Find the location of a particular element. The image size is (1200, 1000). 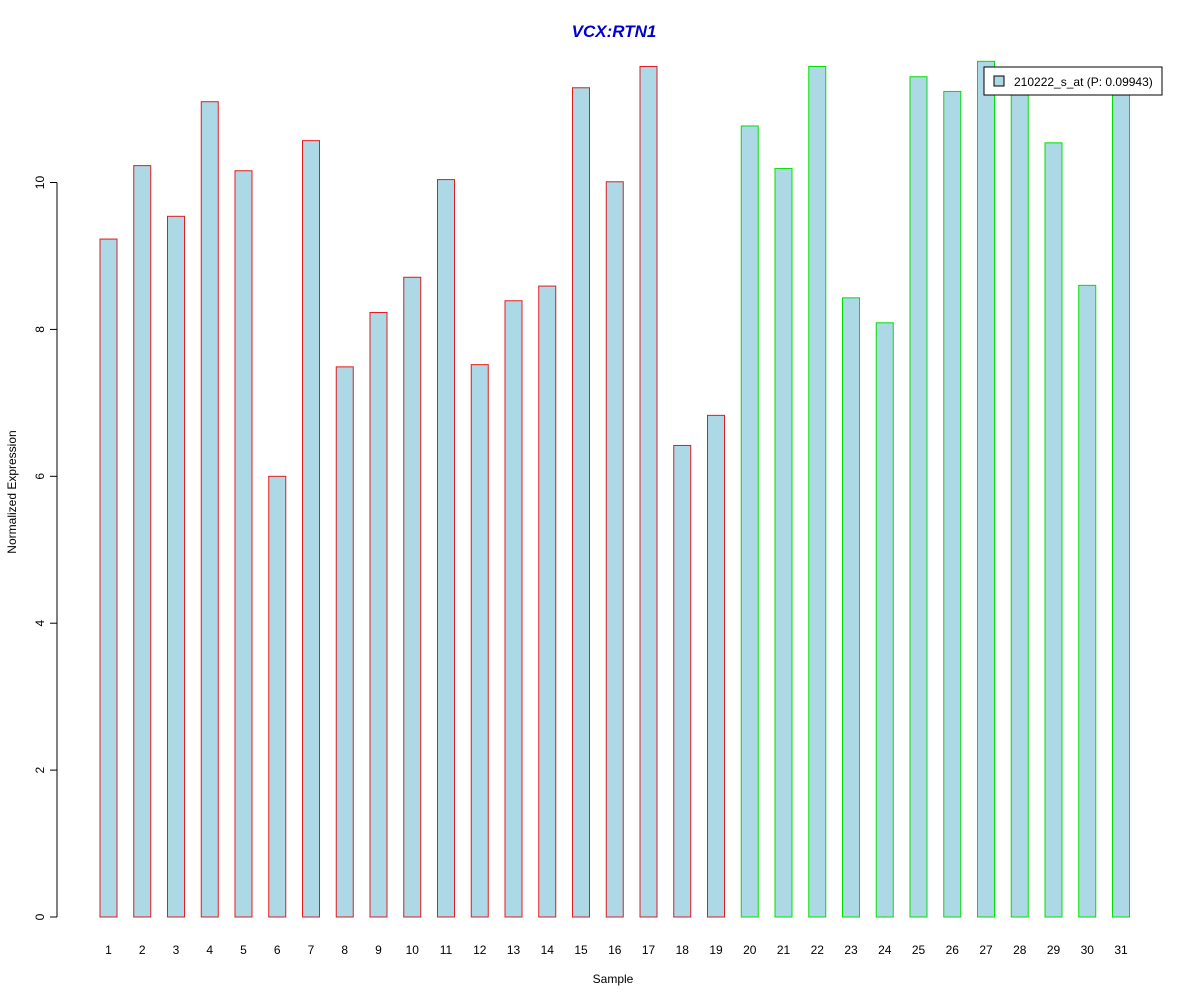

x-tick-label: 7 is located at coordinates (311, 950).